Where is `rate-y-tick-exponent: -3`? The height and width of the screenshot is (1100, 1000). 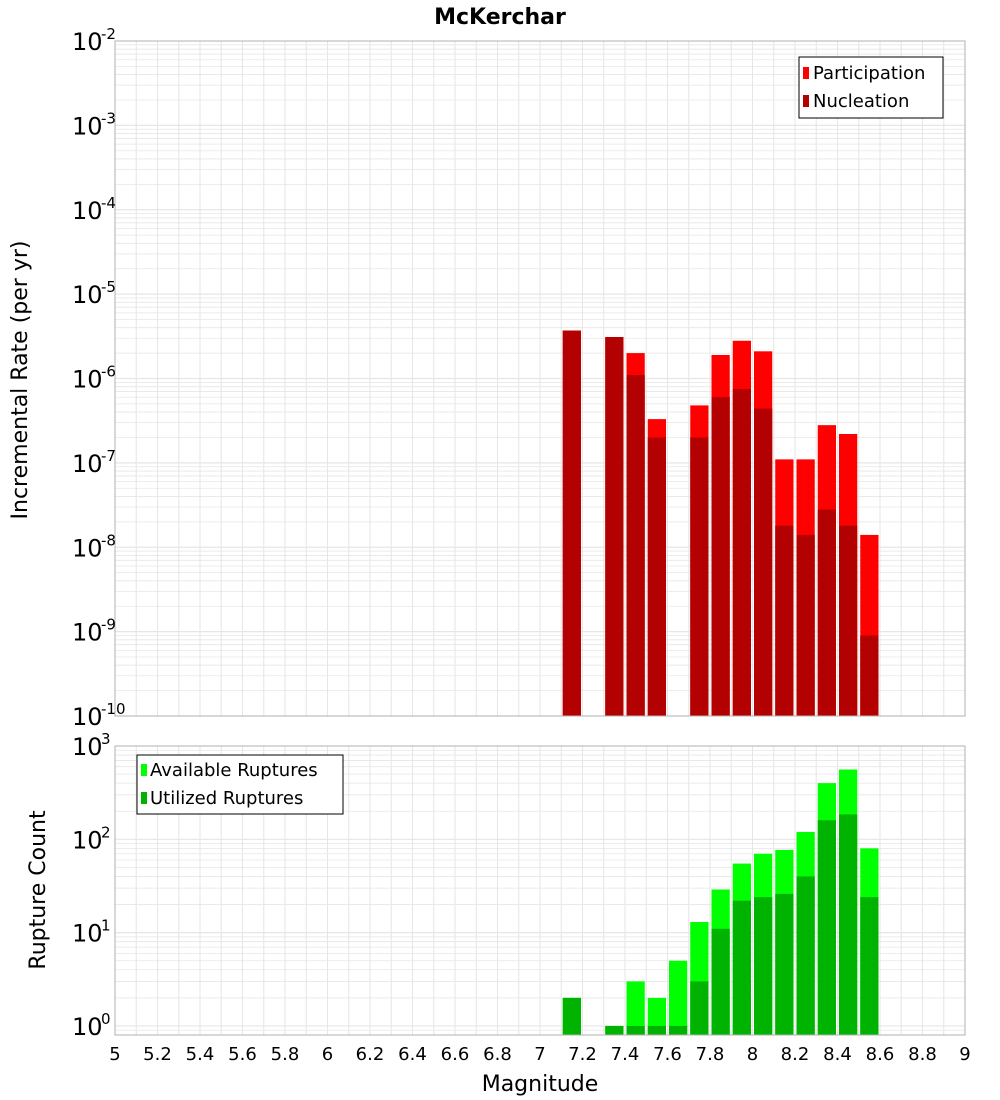 rate-y-tick-exponent: -3 is located at coordinates (108, 118).